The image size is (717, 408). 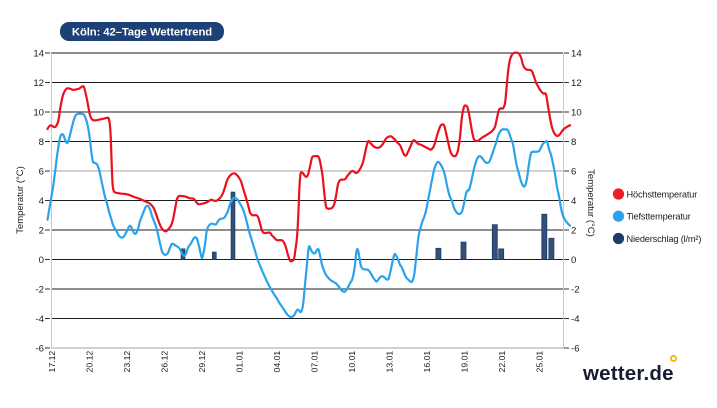 What do you see at coordinates (502, 362) in the screenshot?
I see `svg-text: 22.01` at bounding box center [502, 362].